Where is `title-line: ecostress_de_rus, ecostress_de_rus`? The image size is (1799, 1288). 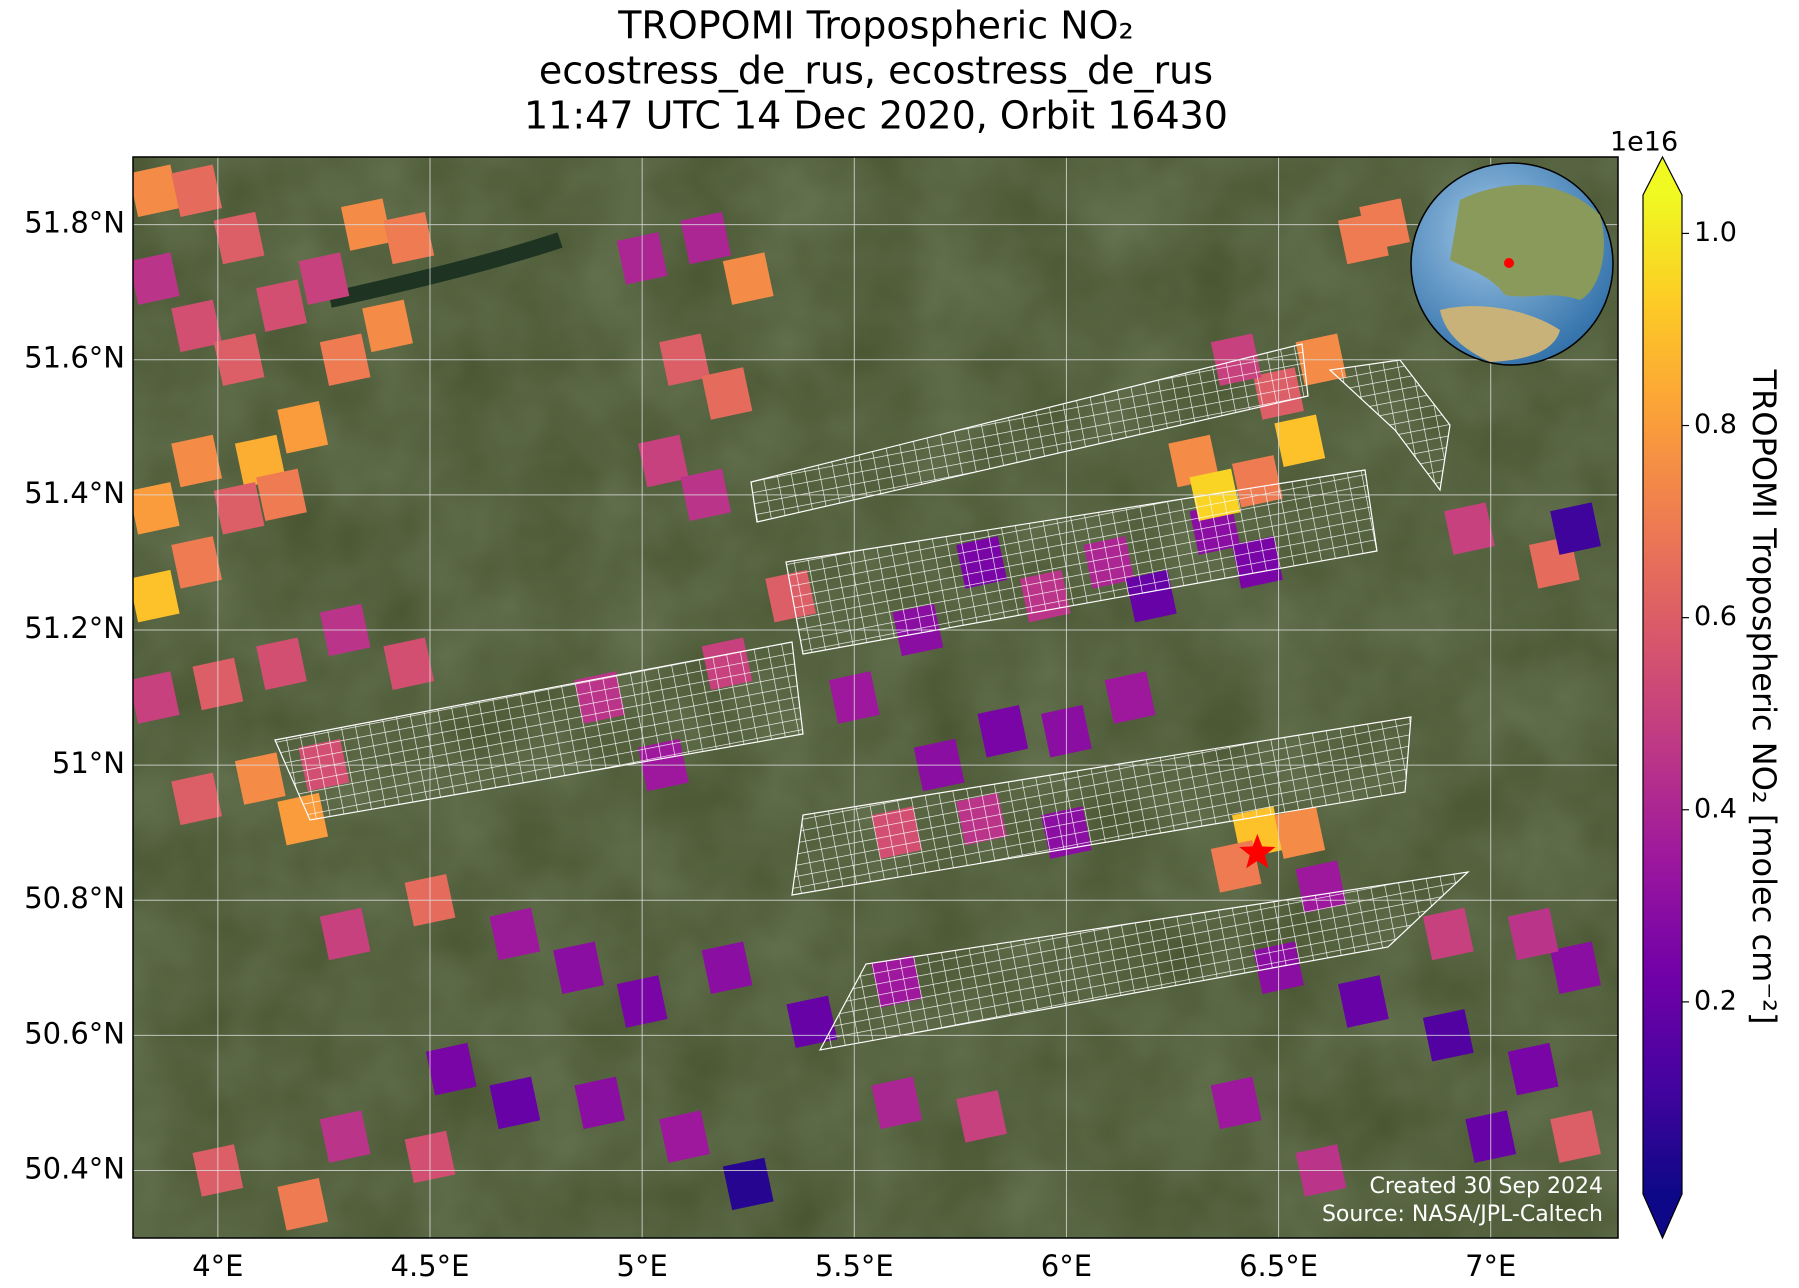
title-line: ecostress_de_rus, ecostress_de_rus is located at coordinates (876, 71).